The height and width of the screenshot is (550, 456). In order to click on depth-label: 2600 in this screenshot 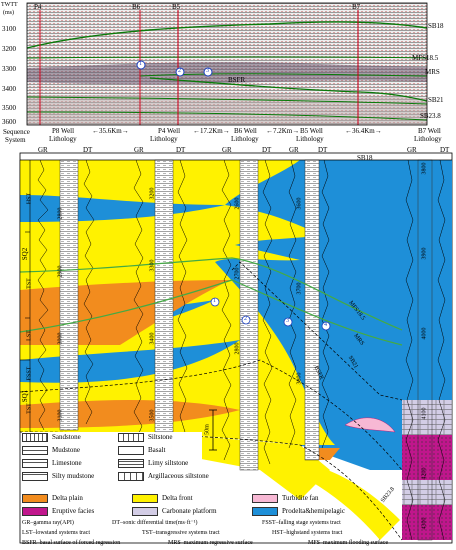, I will do `click(237, 203)`.